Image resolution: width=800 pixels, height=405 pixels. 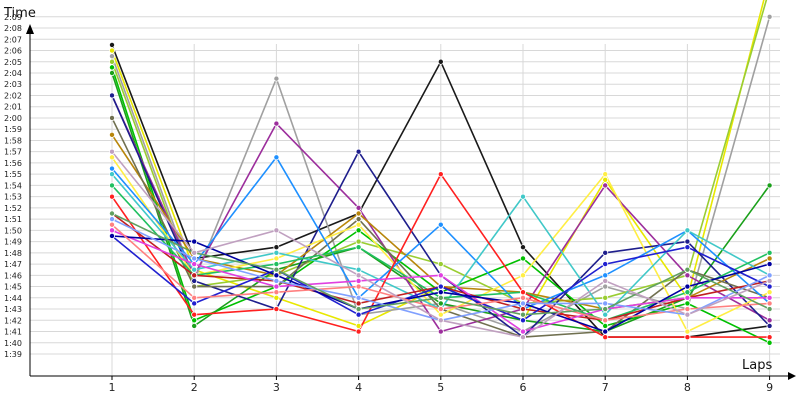 What do you see at coordinates (13, 242) in the screenshot?
I see `y-tick-label: 1:49` at bounding box center [13, 242].